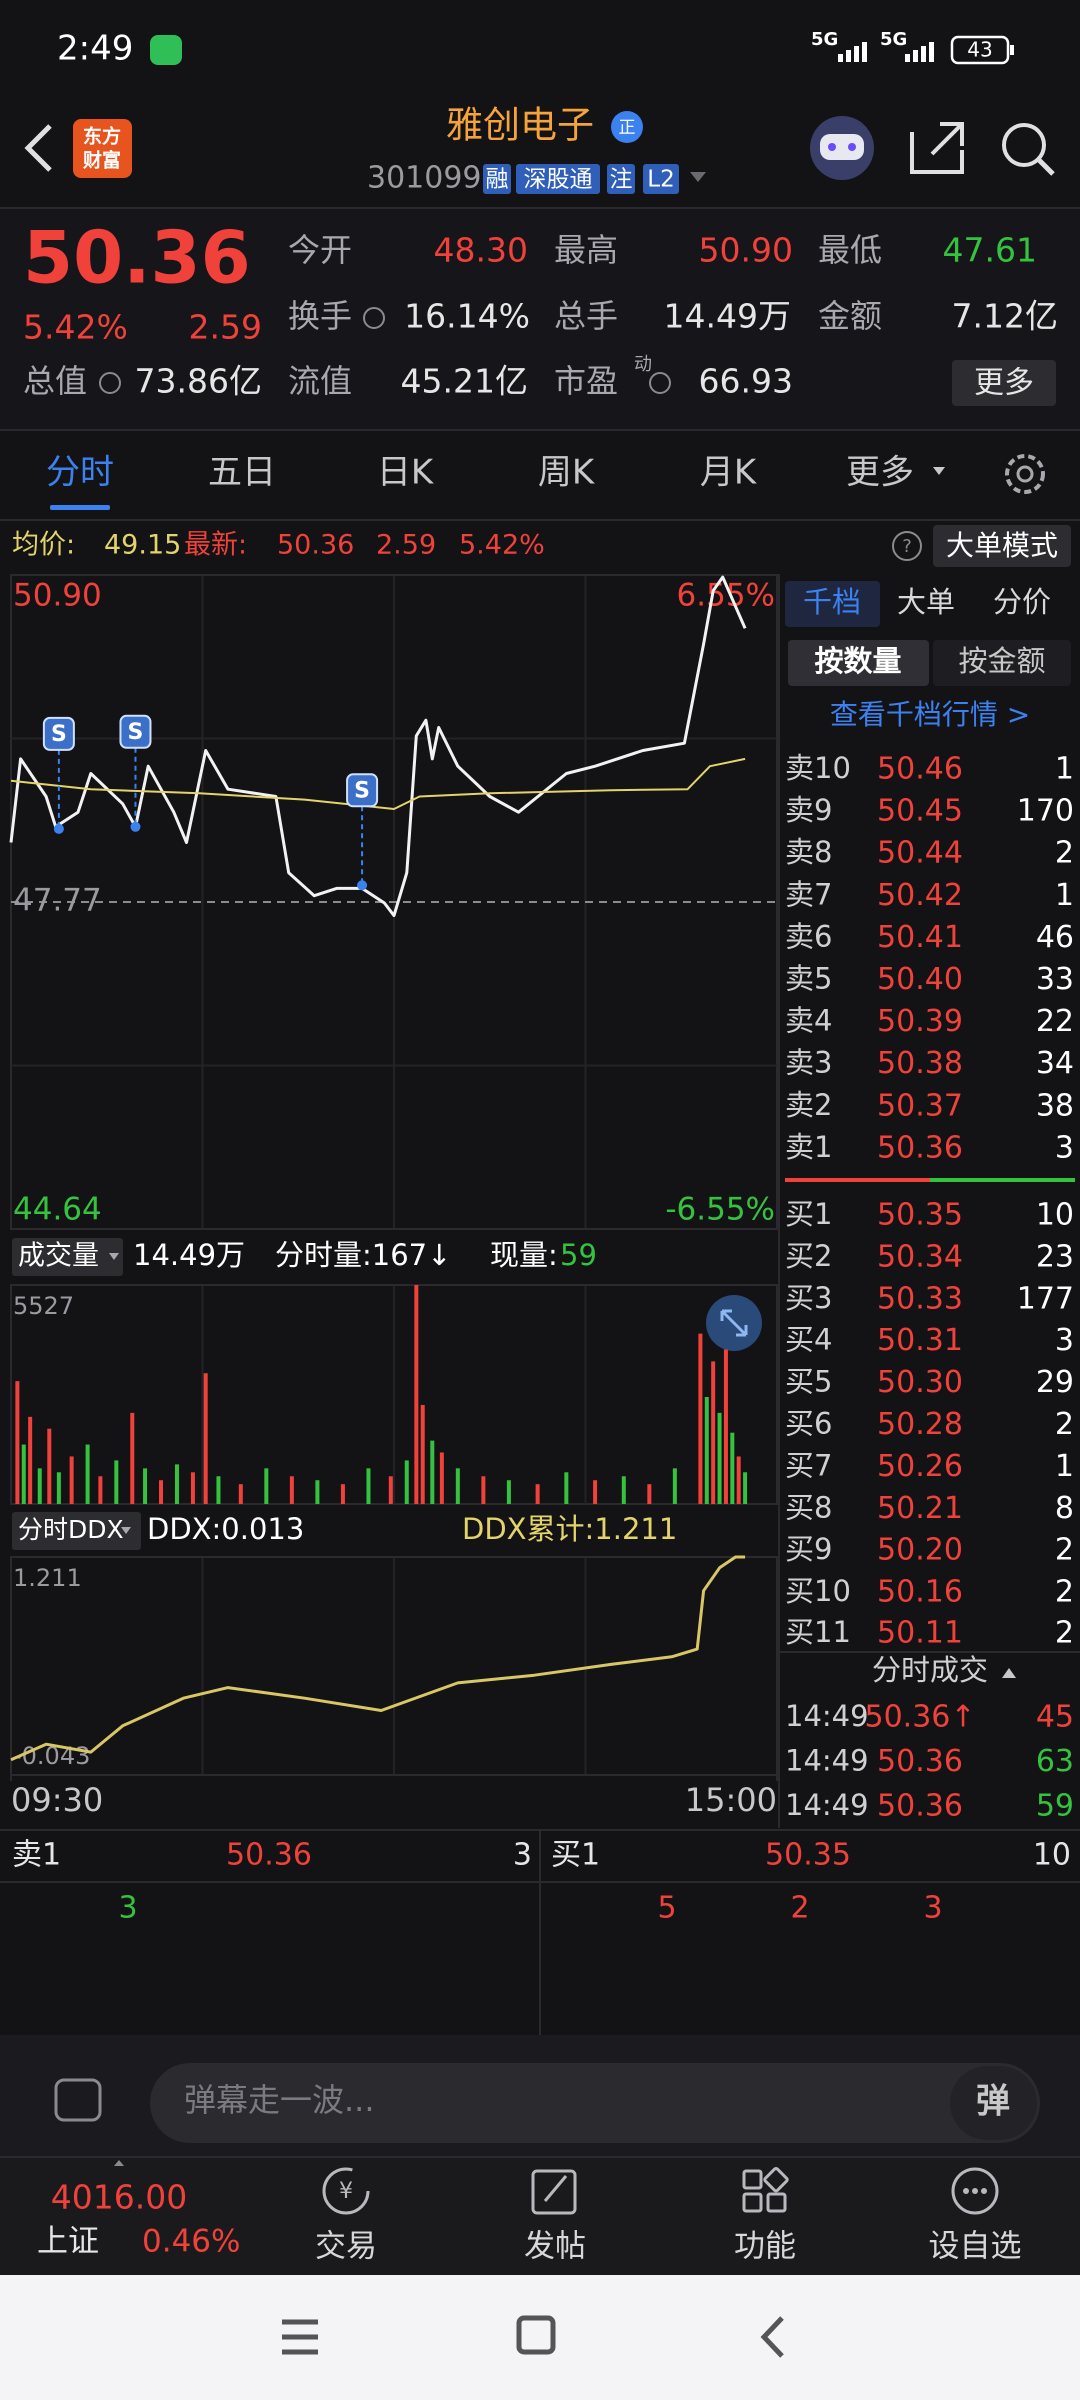 This screenshot has height=2400, width=1080. I want to click on level-volume: 46, so click(1055, 937).